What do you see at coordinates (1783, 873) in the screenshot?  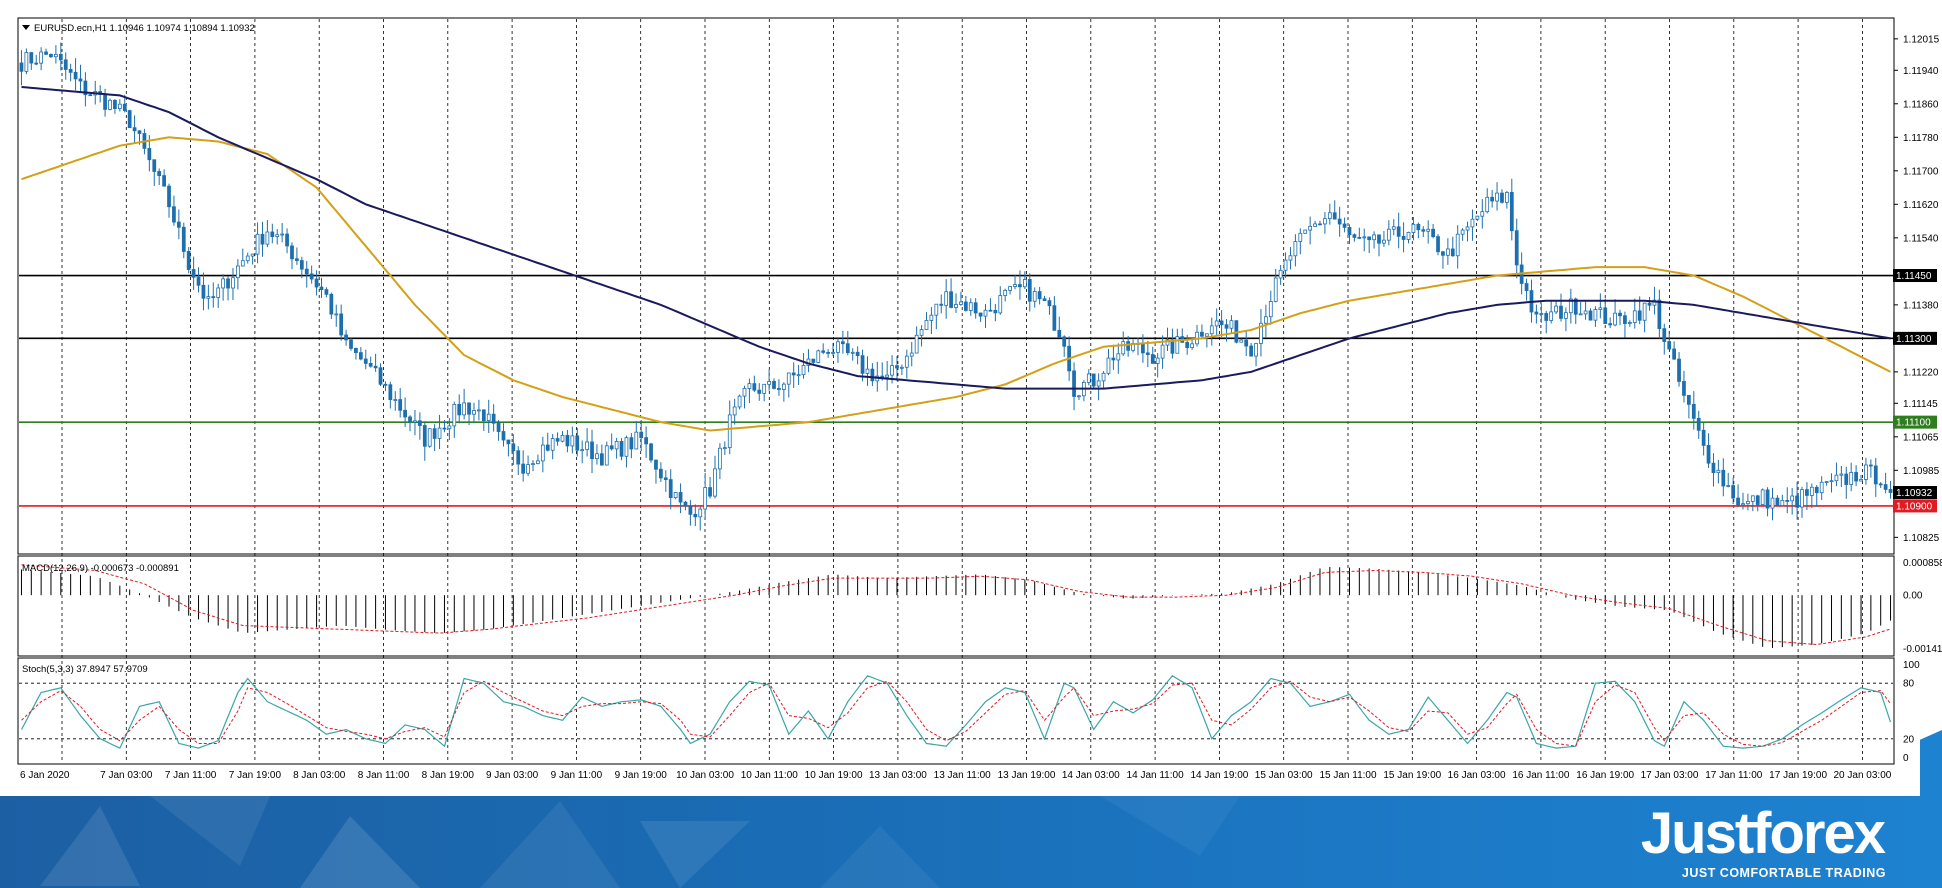 I see `brand-tagline: JUST COMFORTABLE TRADING` at bounding box center [1783, 873].